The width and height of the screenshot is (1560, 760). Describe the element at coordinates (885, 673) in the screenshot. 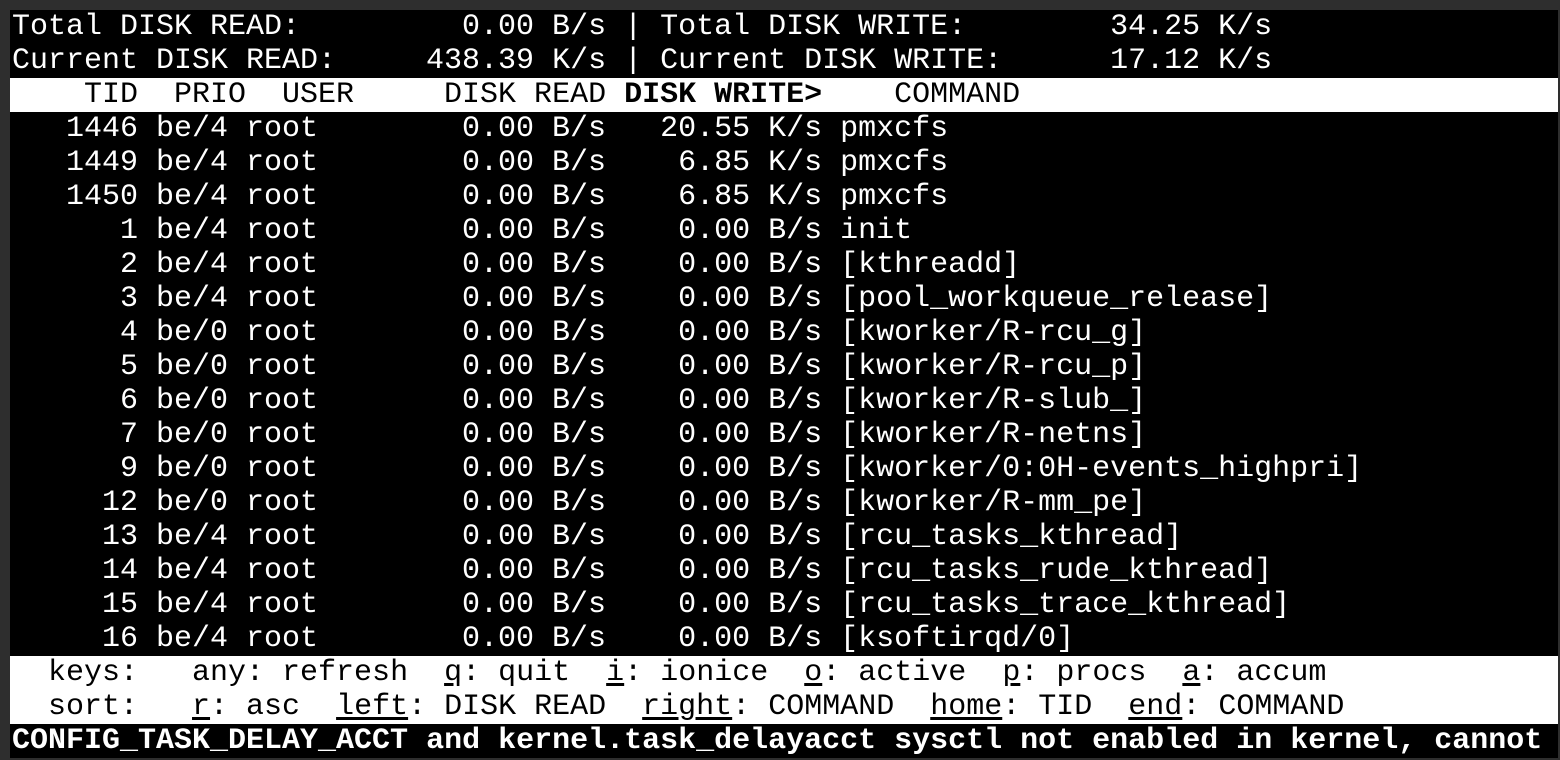

I see `keys-item-o: o: active` at that location.